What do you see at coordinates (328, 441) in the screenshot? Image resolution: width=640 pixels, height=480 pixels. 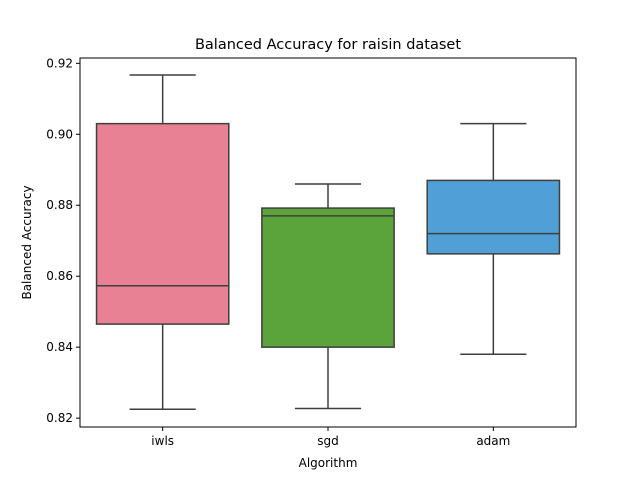 I see `x-tick-label-sgd: sgd` at bounding box center [328, 441].